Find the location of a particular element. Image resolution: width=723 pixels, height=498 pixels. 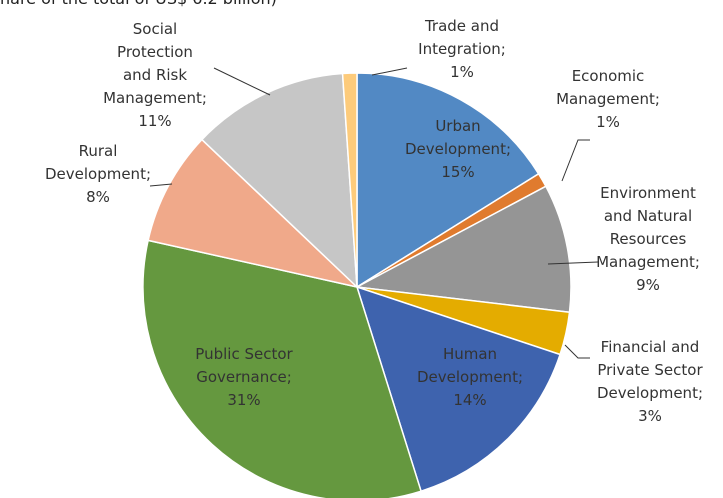

label-value: 8% is located at coordinates (98, 197).